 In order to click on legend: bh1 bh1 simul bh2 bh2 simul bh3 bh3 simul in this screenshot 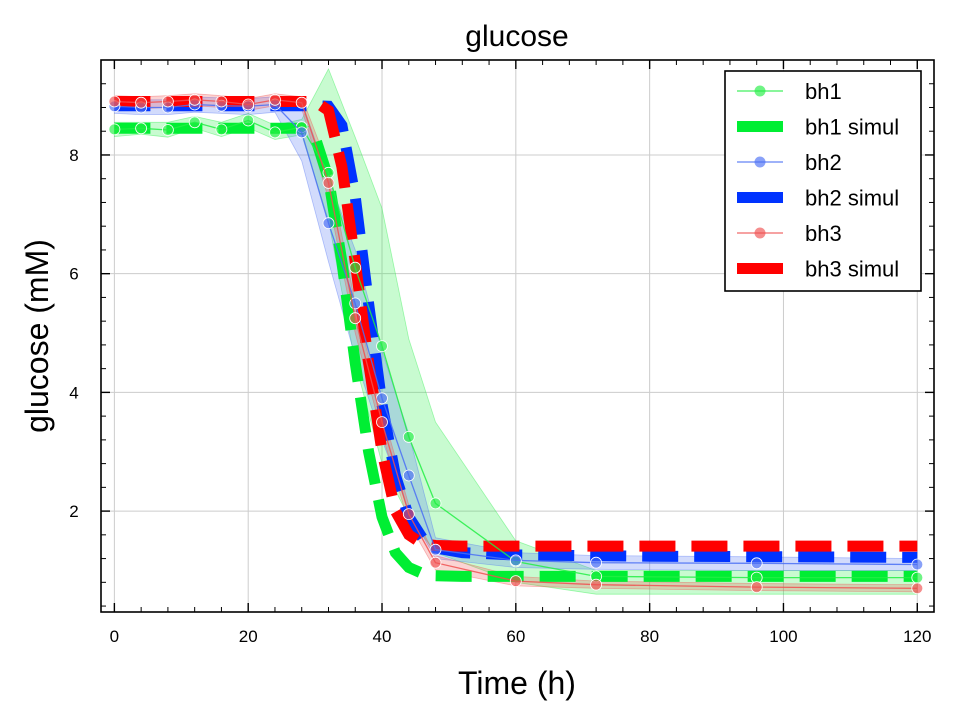, I will do `click(823, 181)`.